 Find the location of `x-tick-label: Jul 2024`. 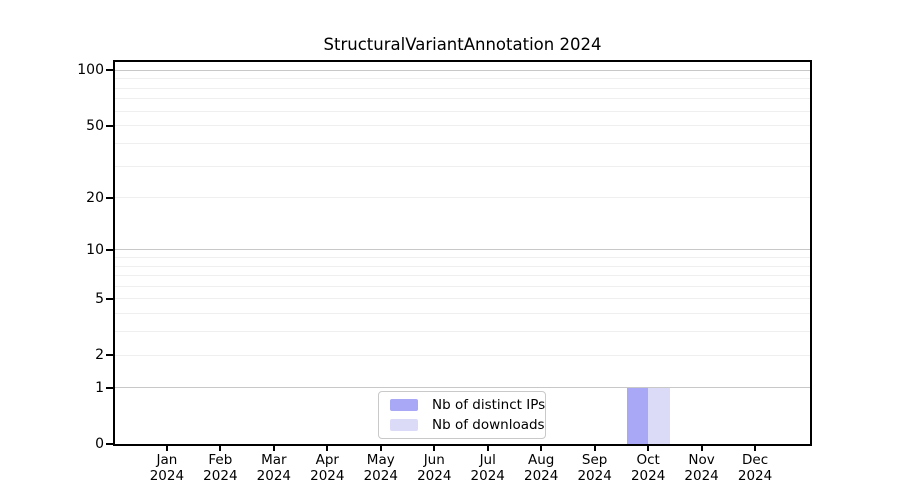

x-tick-label: Jul 2024 is located at coordinates (488, 468).